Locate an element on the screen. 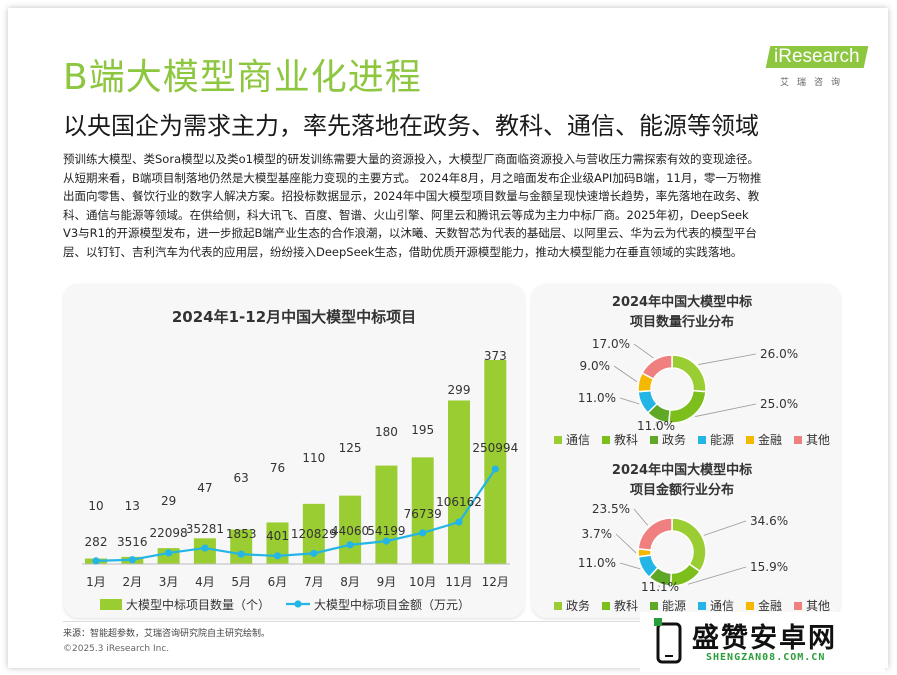 The width and height of the screenshot is (897, 675). amount-label-1: 282 is located at coordinates (96, 542).